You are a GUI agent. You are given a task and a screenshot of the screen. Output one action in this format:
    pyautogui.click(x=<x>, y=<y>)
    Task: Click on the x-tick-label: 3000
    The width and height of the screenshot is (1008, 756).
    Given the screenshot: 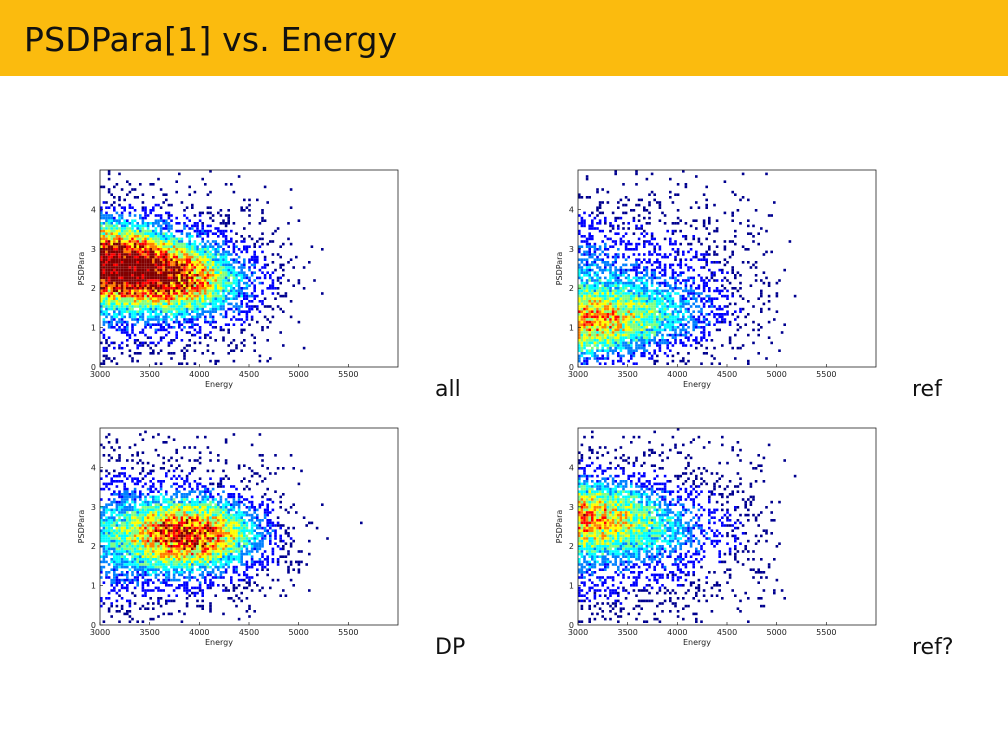 What is the action you would take?
    pyautogui.click(x=578, y=374)
    